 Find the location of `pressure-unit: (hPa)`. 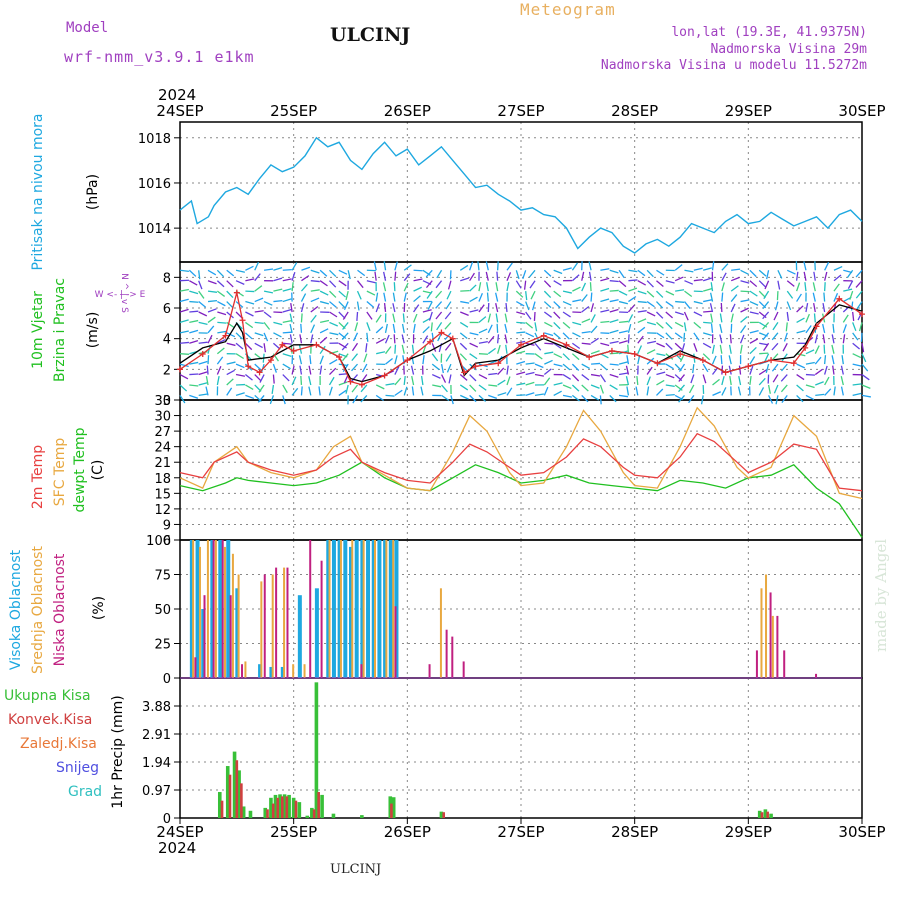

pressure-unit: (hPa) is located at coordinates (93, 192).